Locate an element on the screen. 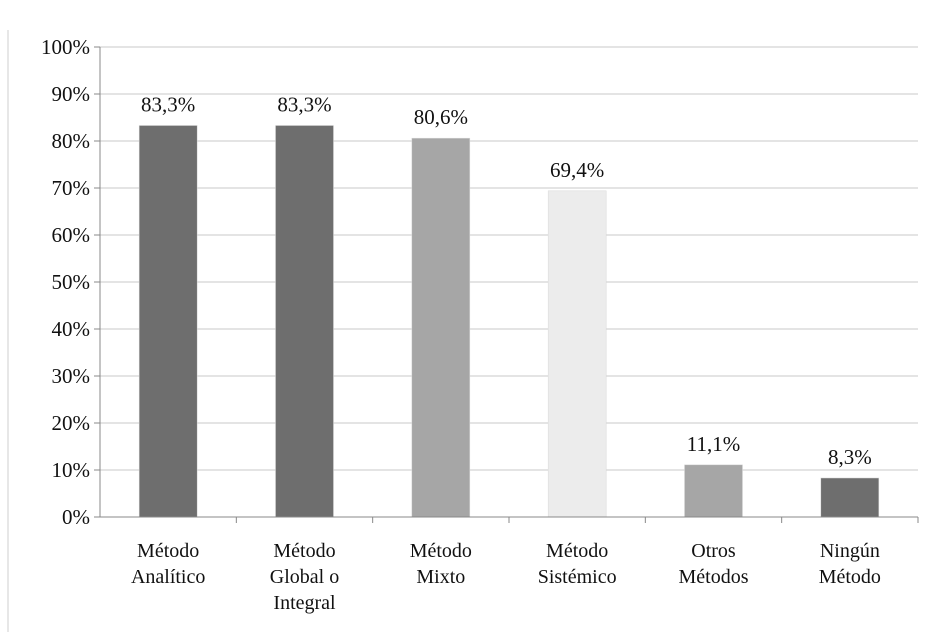 The image size is (928, 637). y-axis-tick-labels: 0% 10% 20% 30% 40% 50% 60% 70% 80% 90% 100% is located at coordinates (65, 282).